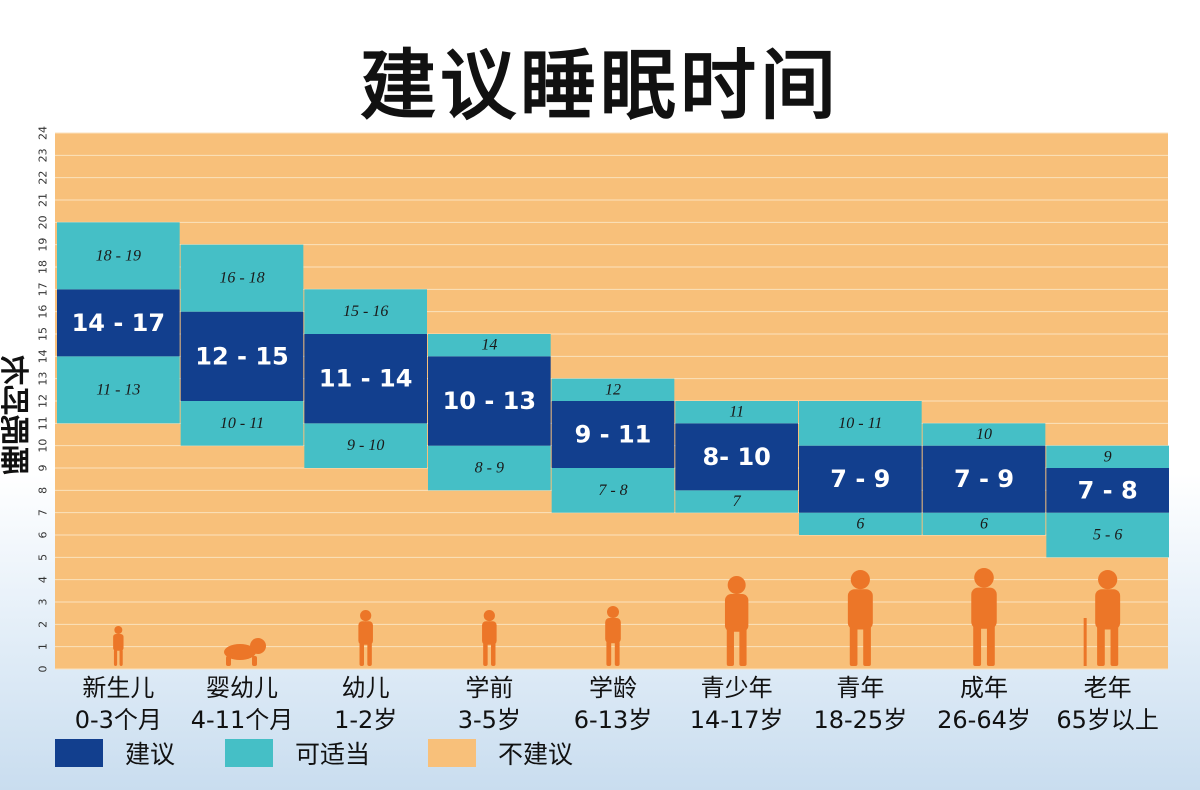 The width and height of the screenshot is (1200, 790). Describe the element at coordinates (118, 688) in the screenshot. I see `x-label-group: 新生儿` at that location.